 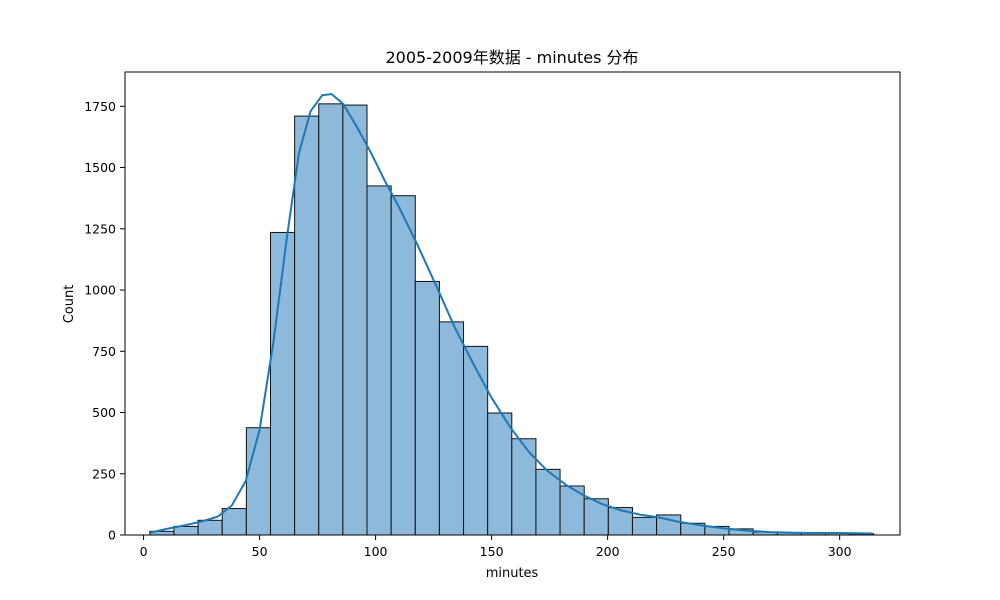 I want to click on x-tick-label: 50, so click(x=260, y=551).